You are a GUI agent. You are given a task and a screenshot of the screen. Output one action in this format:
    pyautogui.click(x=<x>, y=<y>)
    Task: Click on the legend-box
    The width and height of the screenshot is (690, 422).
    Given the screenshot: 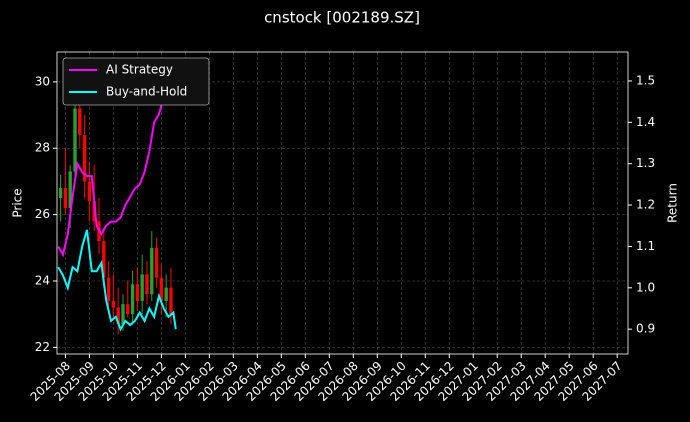 What is the action you would take?
    pyautogui.click(x=136, y=81)
    